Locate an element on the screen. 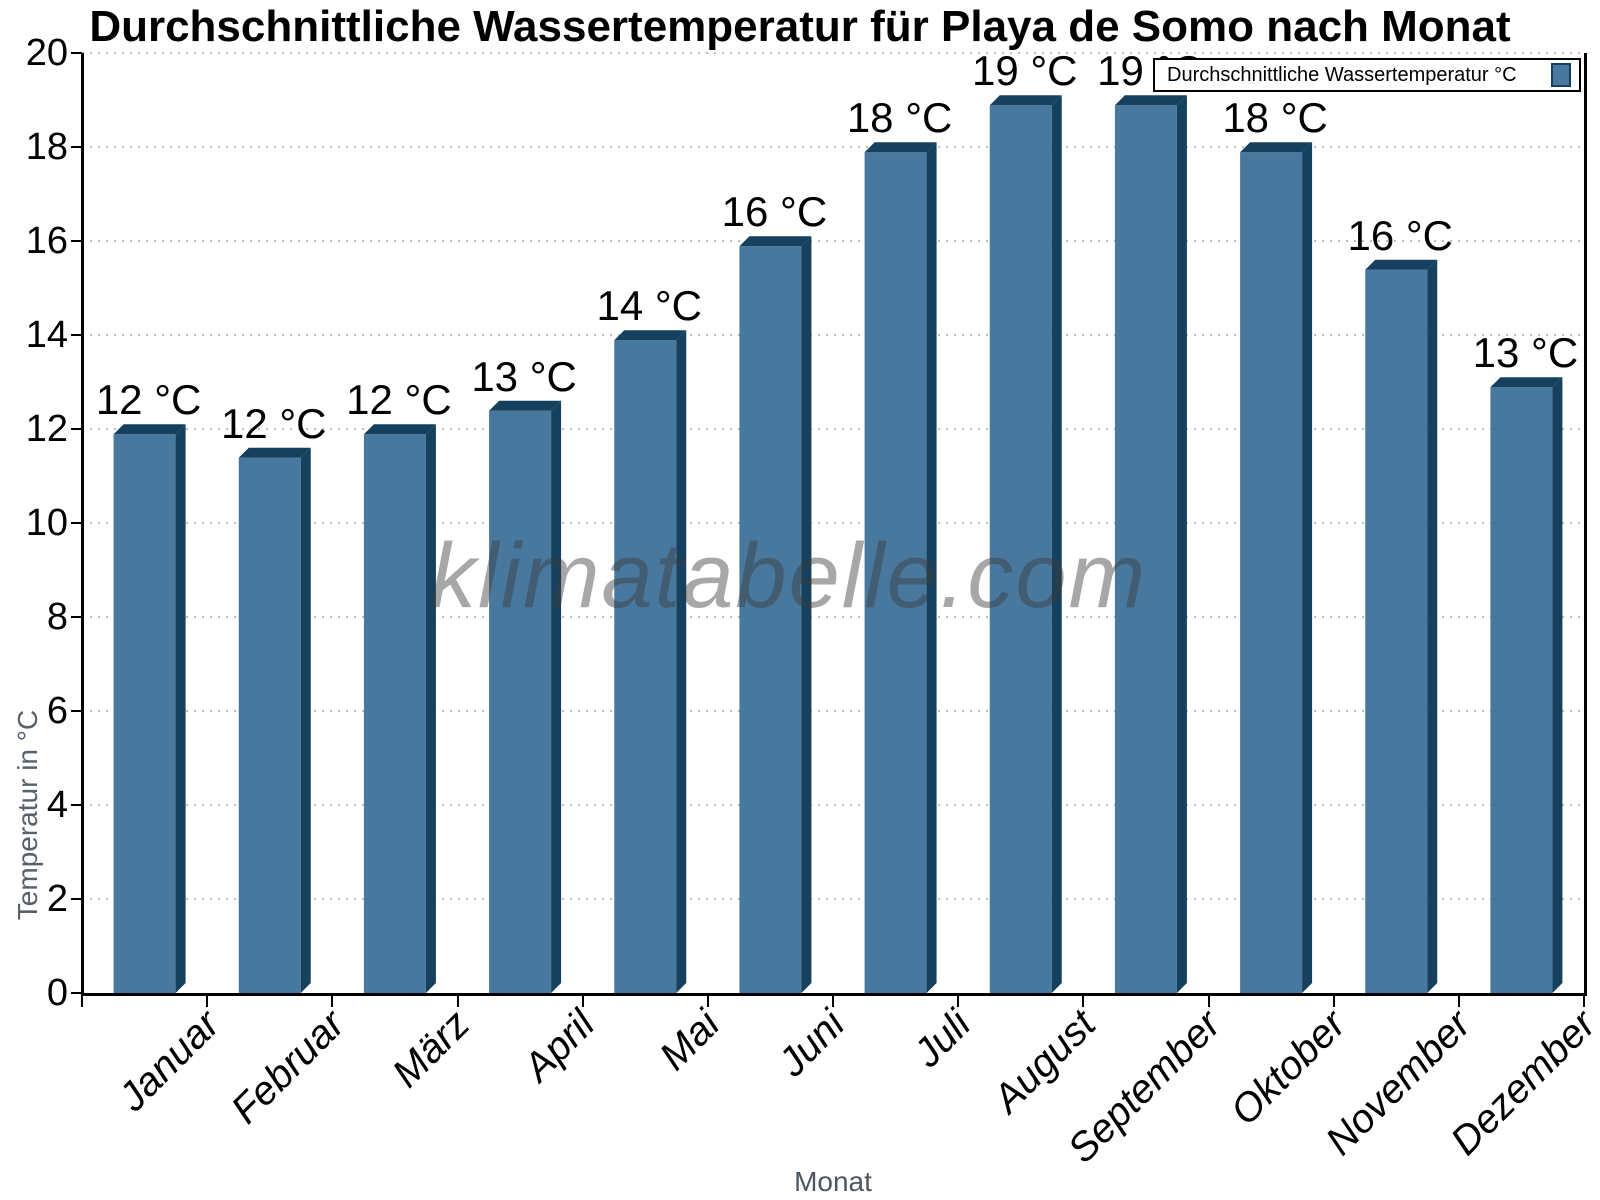 Image resolution: width=1600 pixels, height=1200 pixels. bar-april is located at coordinates (525, 696).